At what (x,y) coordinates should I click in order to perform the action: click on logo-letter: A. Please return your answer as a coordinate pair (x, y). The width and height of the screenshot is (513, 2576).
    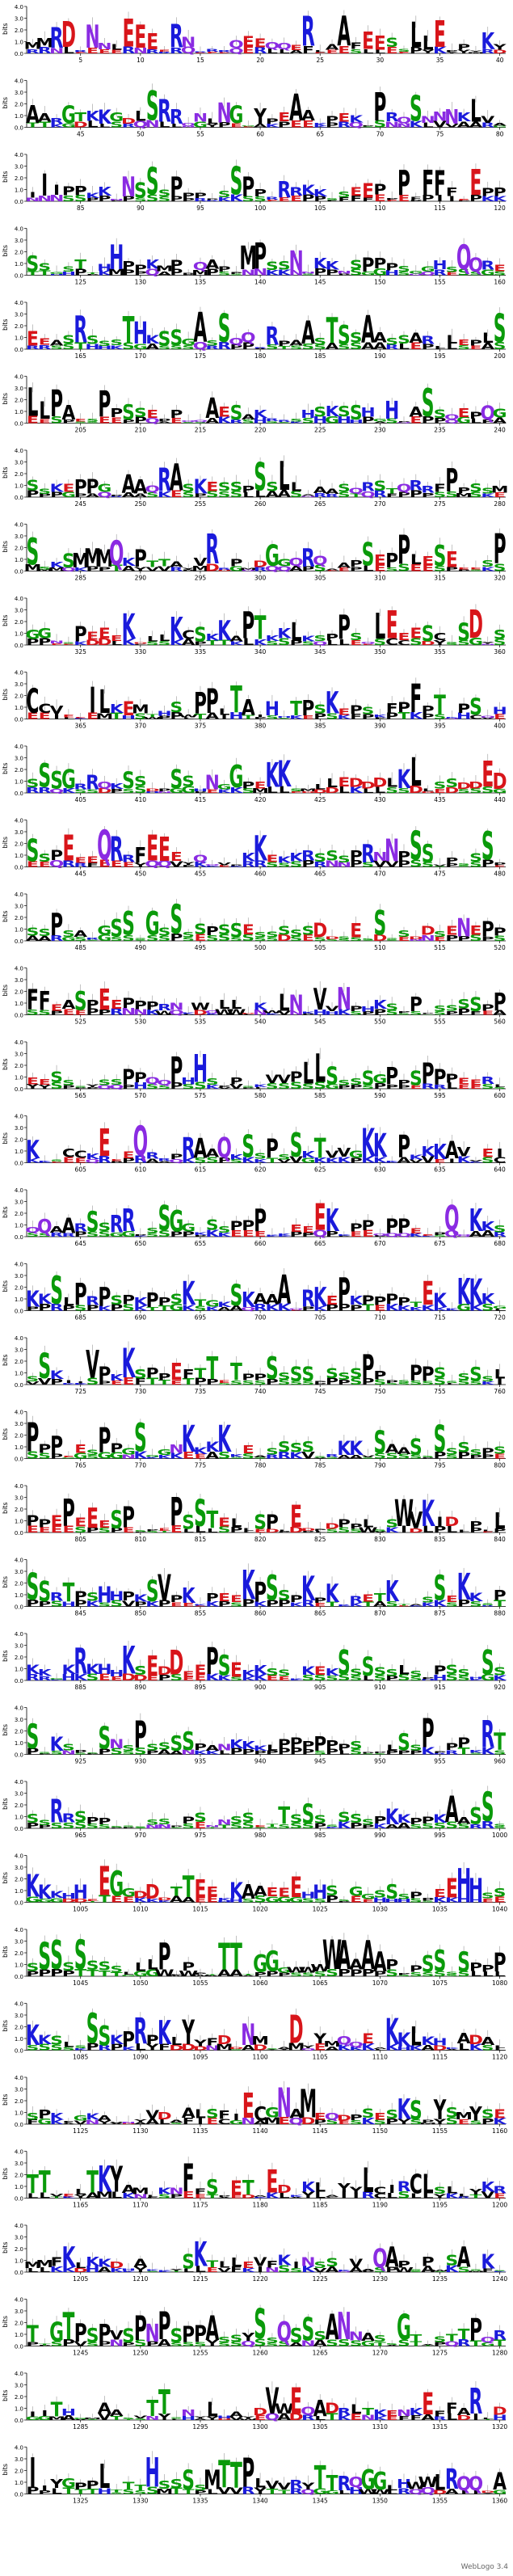
    Looking at the image, I should click on (284, 495).